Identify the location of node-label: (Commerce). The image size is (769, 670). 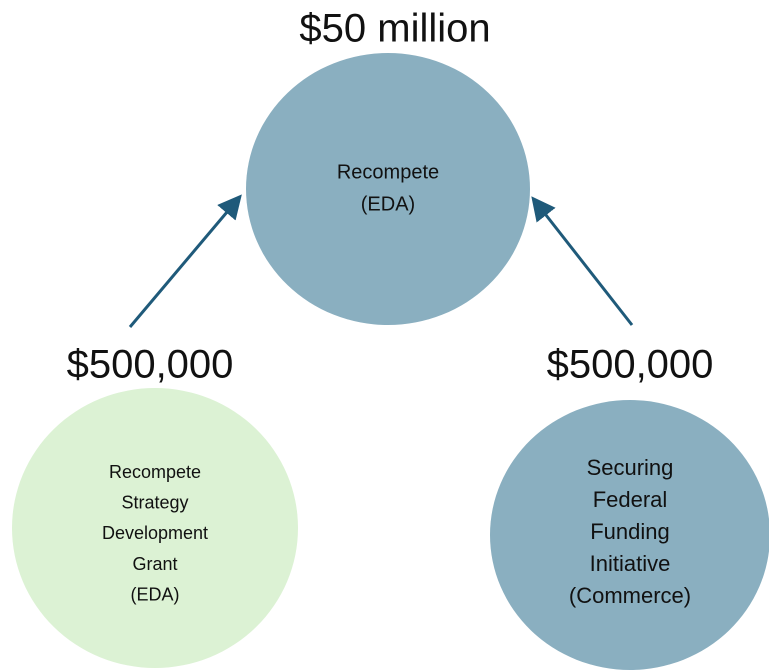
(630, 595).